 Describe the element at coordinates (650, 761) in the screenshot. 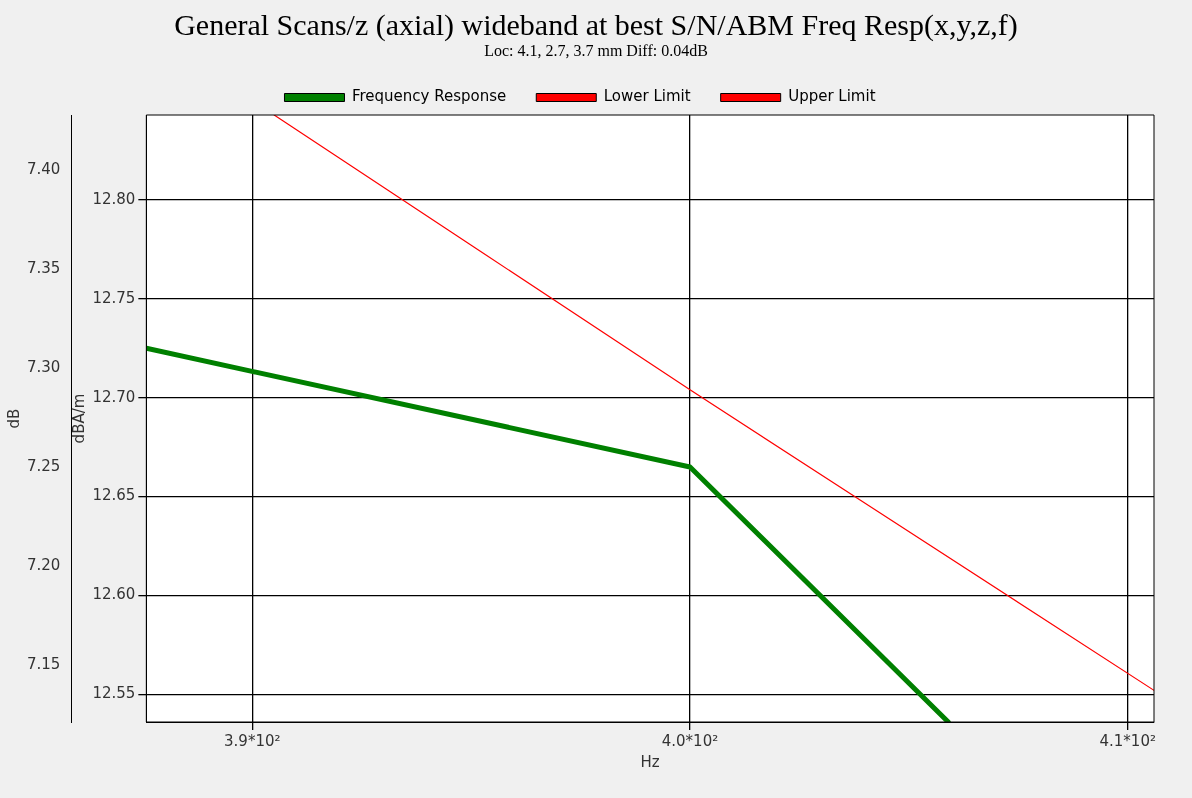

I see `x-axis-title: Hz` at that location.